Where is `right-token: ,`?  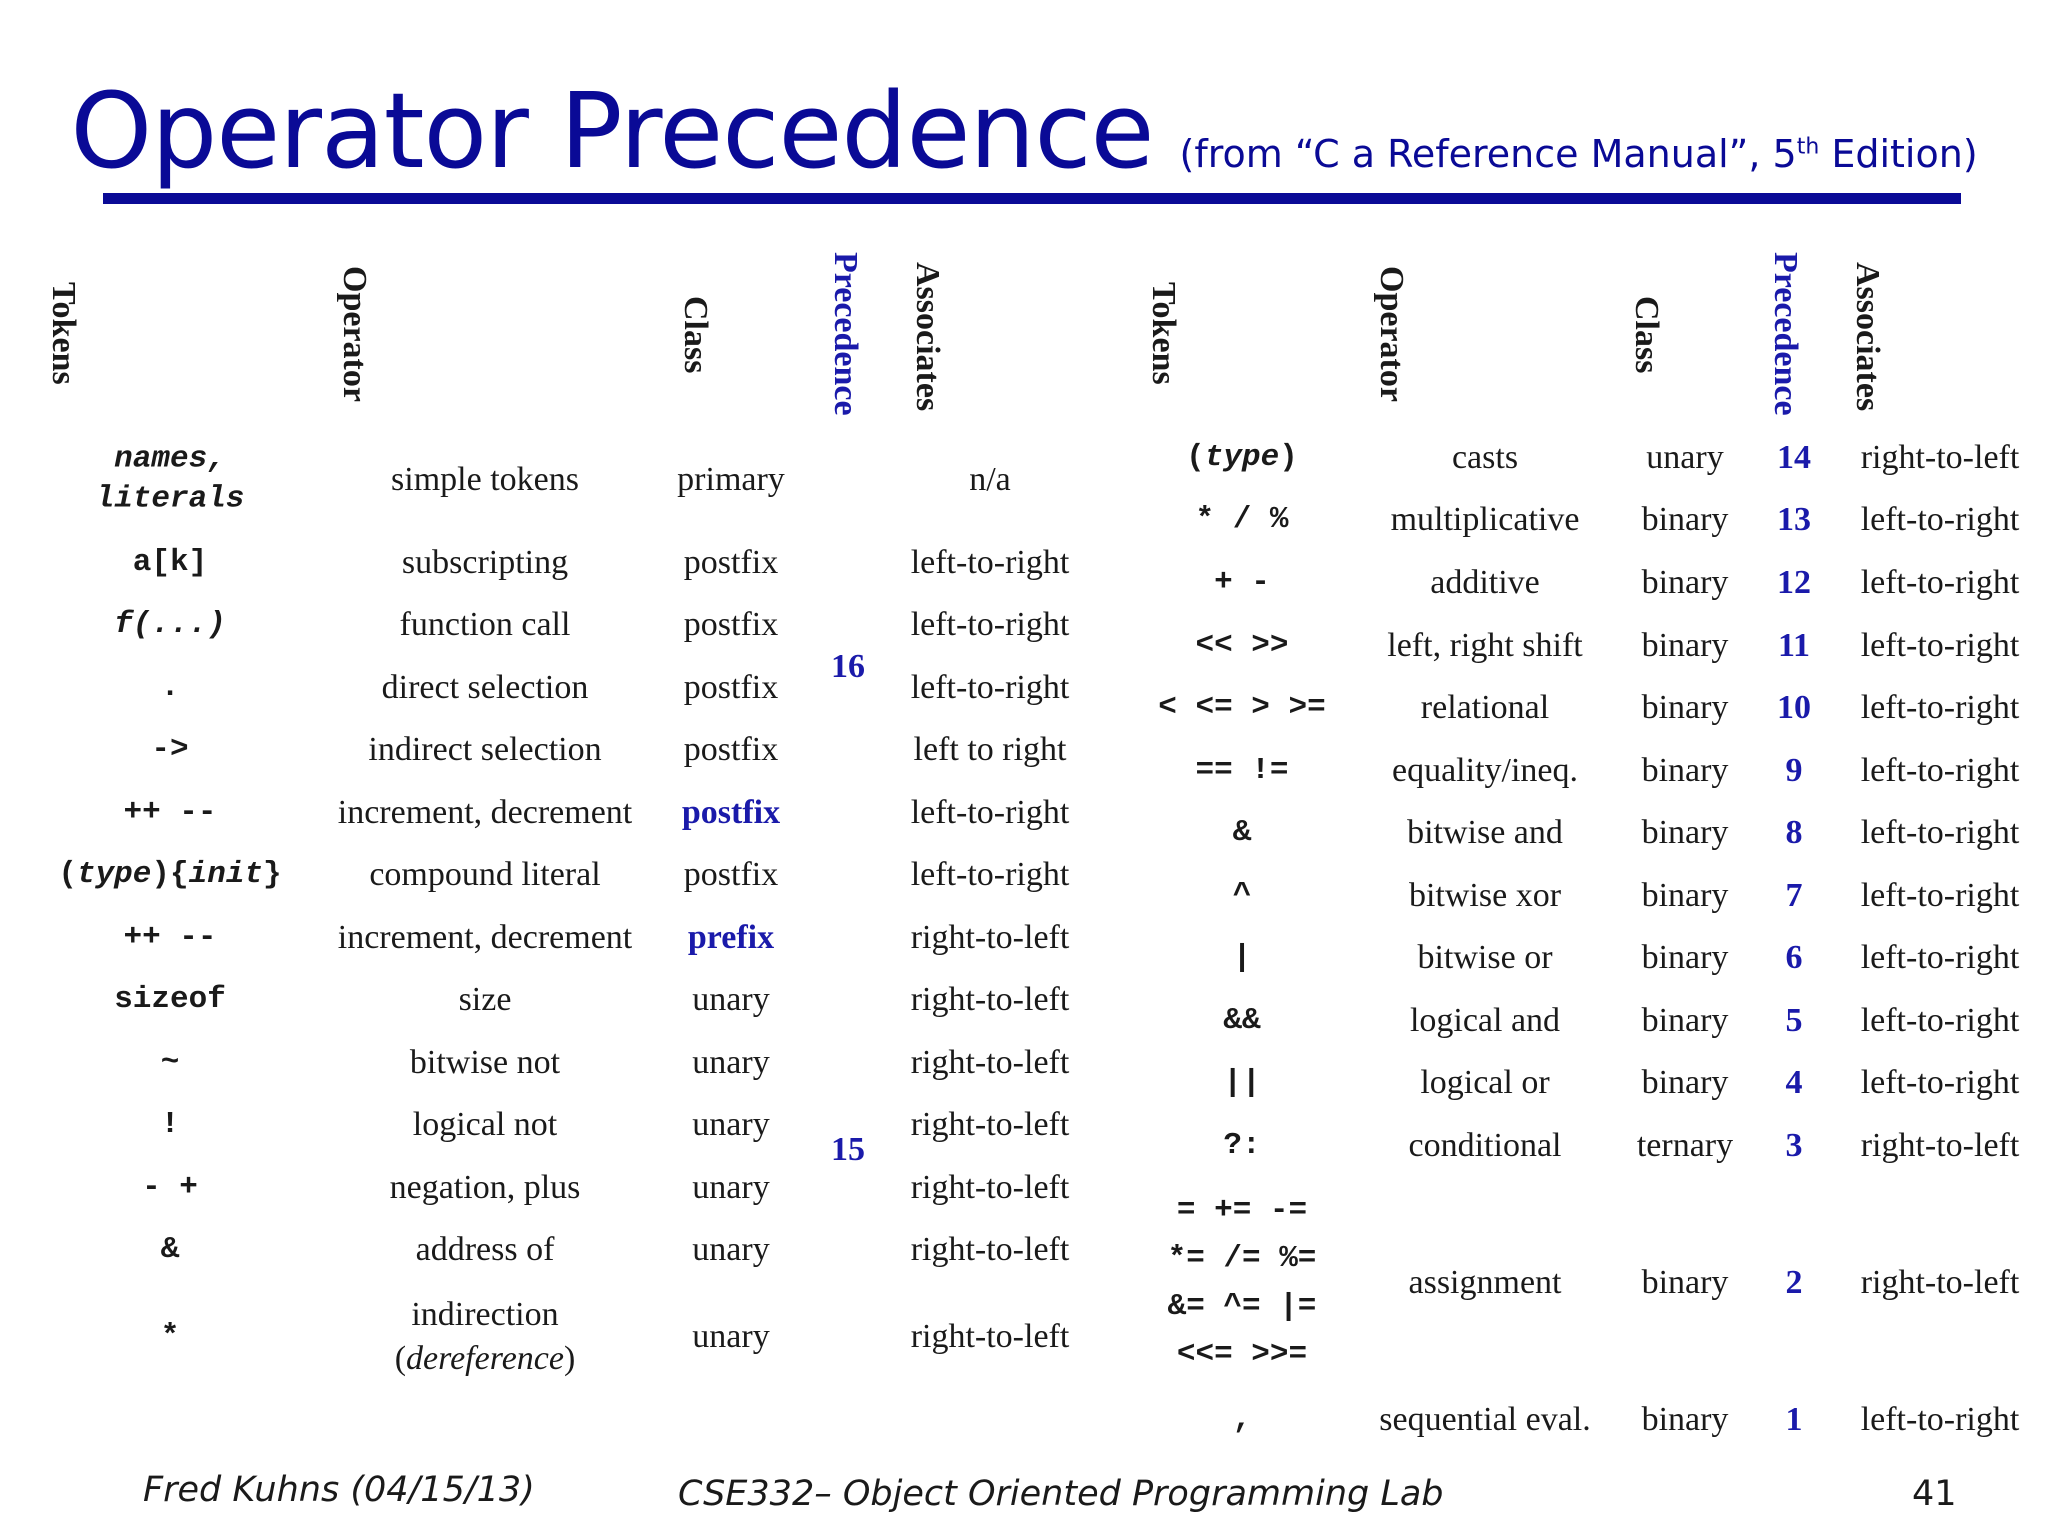
right-token: , is located at coordinates (1242, 1419).